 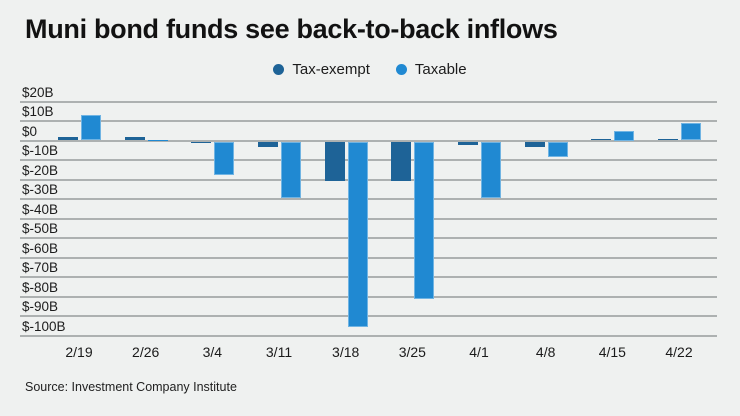 What do you see at coordinates (40, 150) in the screenshot?
I see `y-axis-tick-label: $-10B` at bounding box center [40, 150].